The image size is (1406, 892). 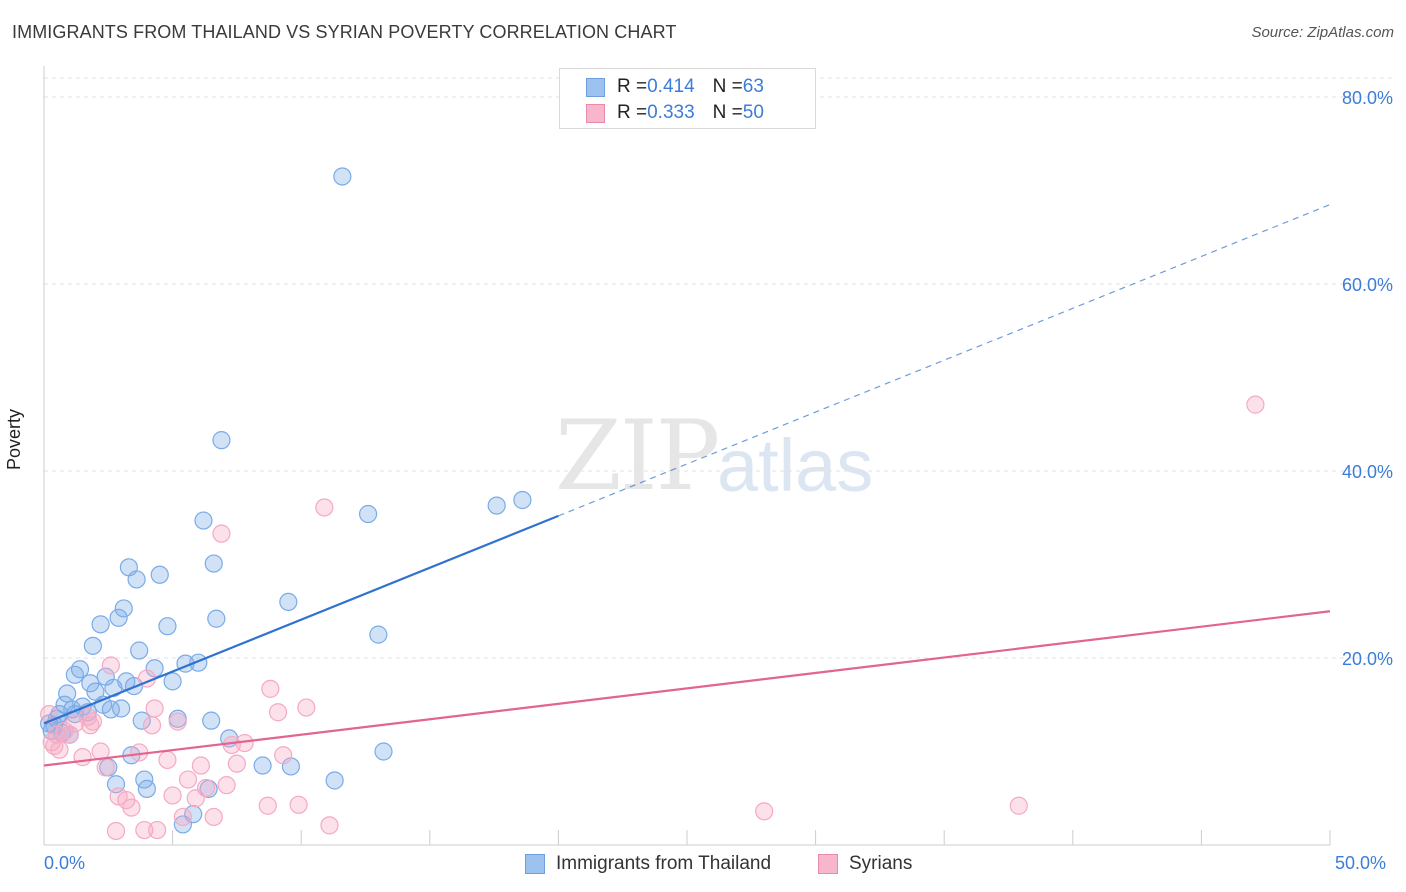 I want to click on trend-line-thailand, so click(x=301, y=619).